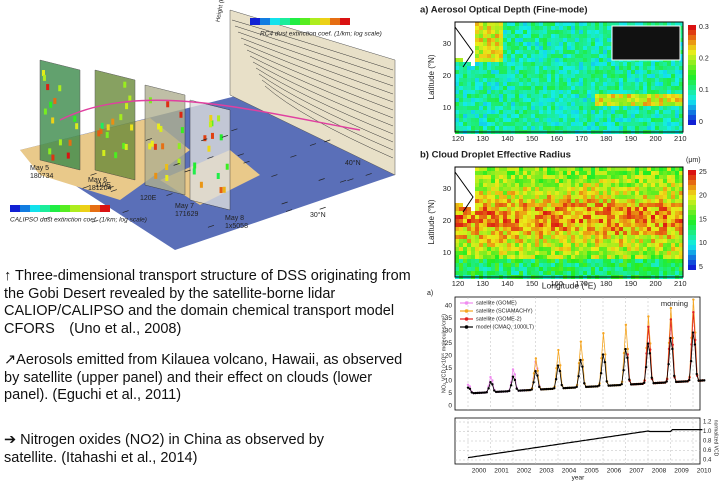 This screenshot has height=482, width=720. I want to click on label: May 7, so click(184, 206).